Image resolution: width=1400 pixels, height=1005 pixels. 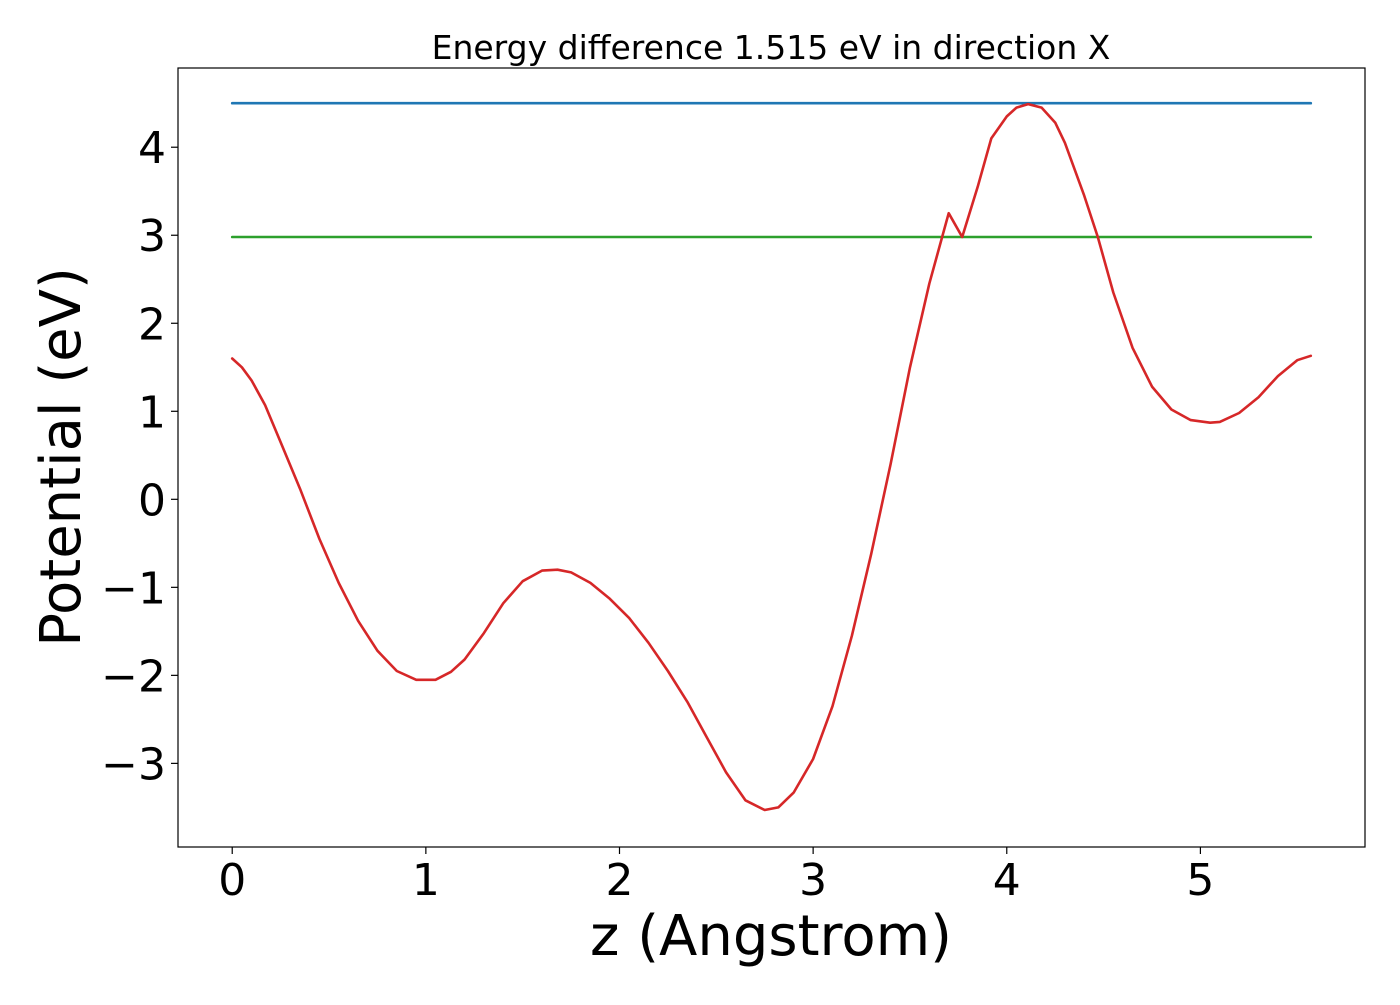 What do you see at coordinates (61, 457) in the screenshot?
I see `y-axis-label: Potential (eV)` at bounding box center [61, 457].